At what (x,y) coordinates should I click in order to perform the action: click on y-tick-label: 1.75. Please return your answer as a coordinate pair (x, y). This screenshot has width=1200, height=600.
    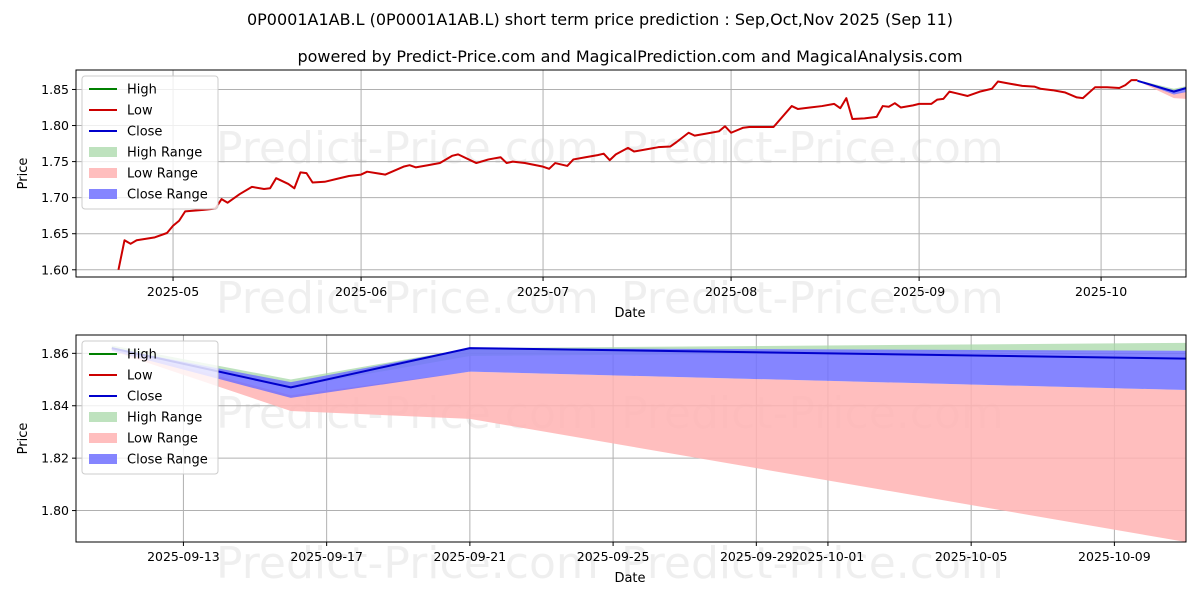
    Looking at the image, I should click on (55, 161).